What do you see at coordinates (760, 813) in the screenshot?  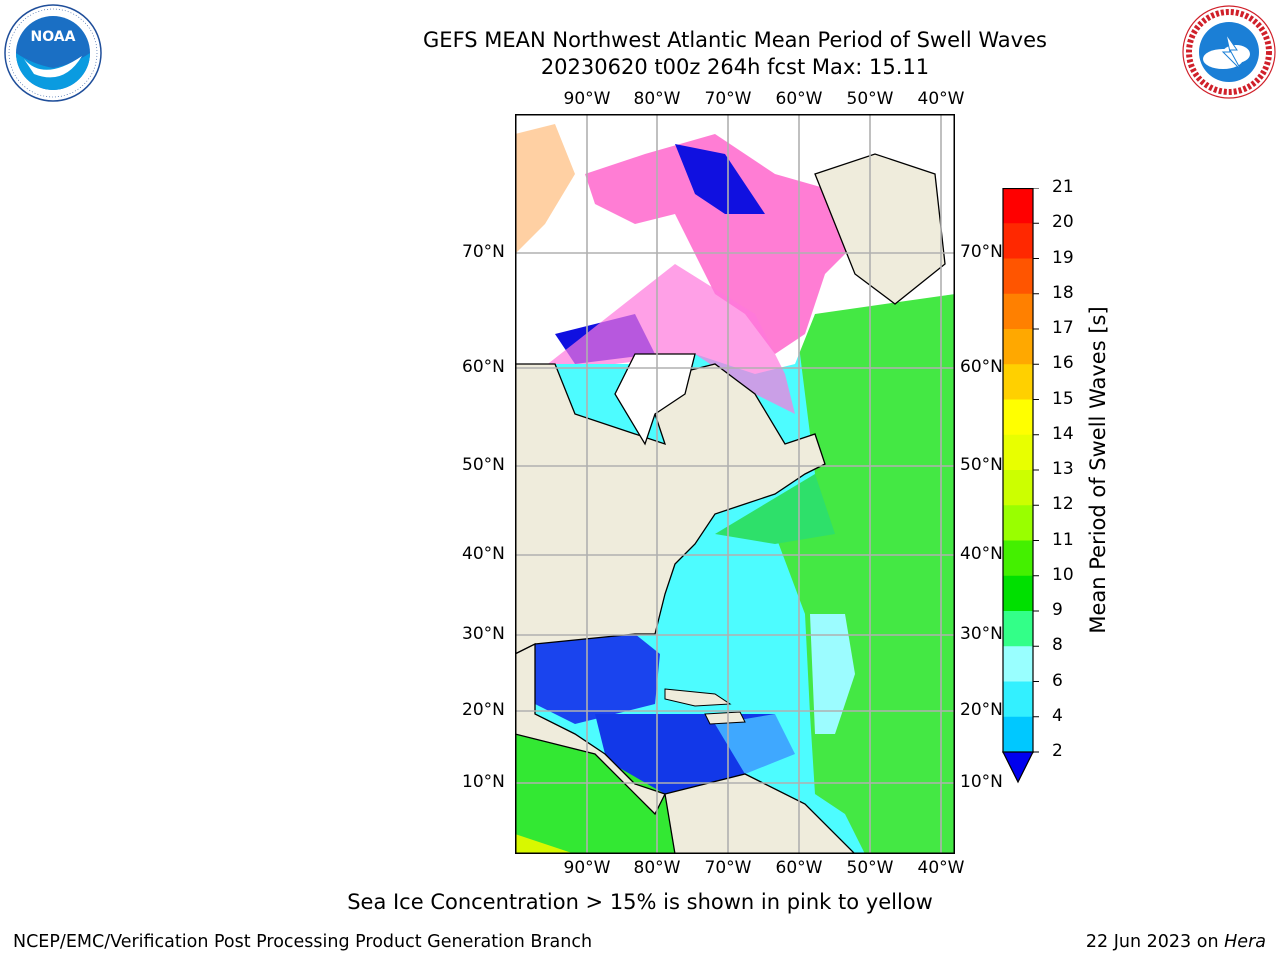 I see `south-america-land` at bounding box center [760, 813].